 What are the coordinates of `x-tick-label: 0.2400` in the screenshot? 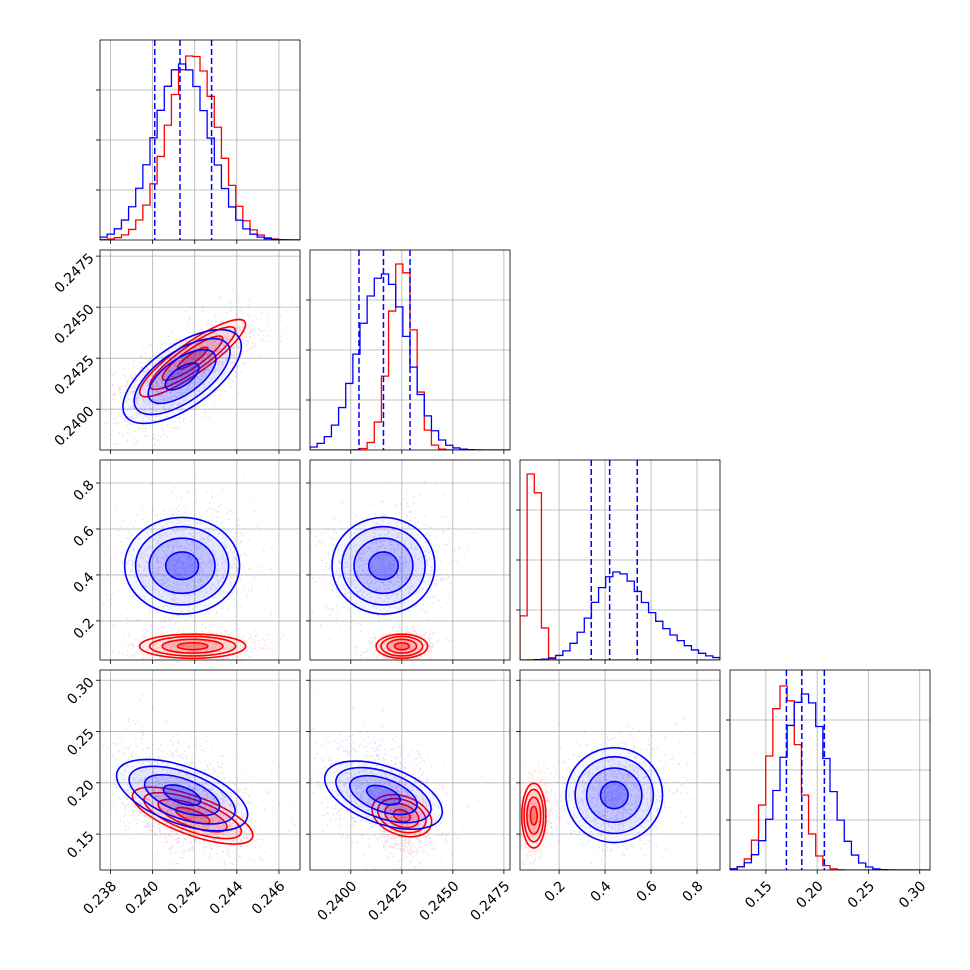 It's located at (337, 901).